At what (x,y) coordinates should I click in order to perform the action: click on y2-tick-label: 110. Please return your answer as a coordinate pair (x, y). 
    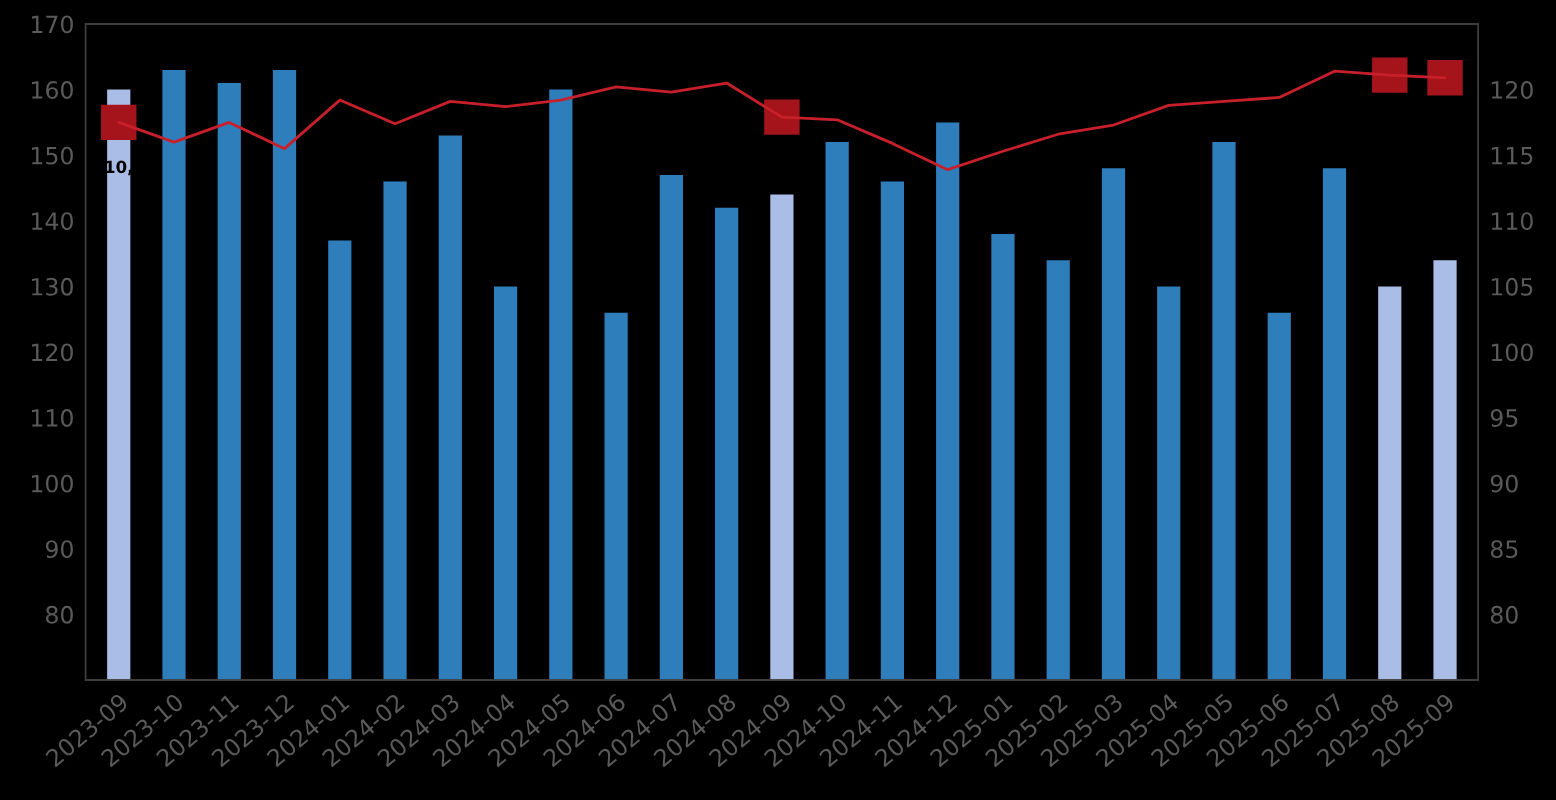
    Looking at the image, I should click on (1512, 221).